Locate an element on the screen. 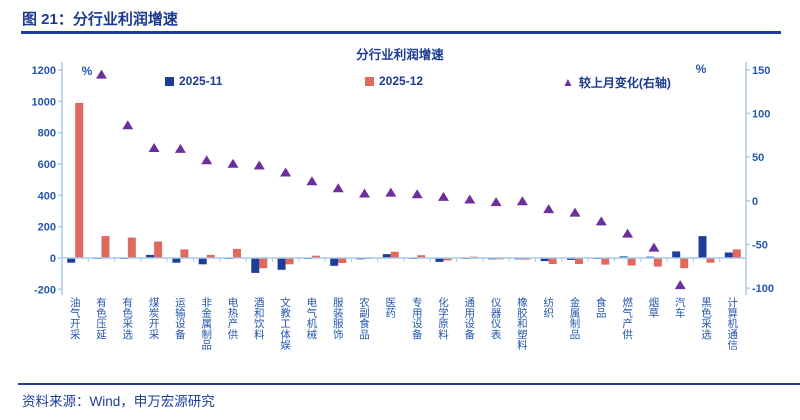 This screenshot has width=800, height=420. svg-text: -200 is located at coordinates (45, 290).